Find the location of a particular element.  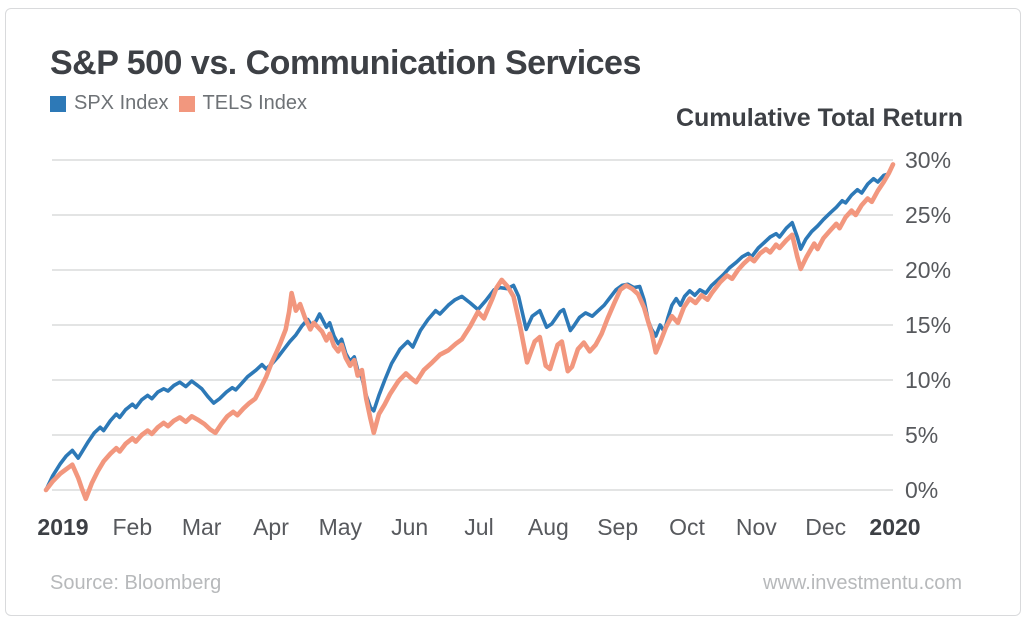

x-tick-label-Apr: Apr is located at coordinates (271, 527).